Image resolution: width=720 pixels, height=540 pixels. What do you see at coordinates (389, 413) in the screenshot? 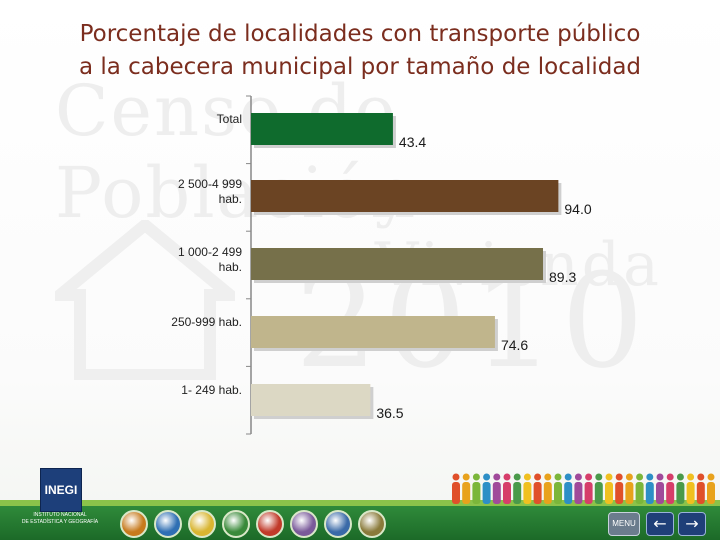
I see `data-label: 36.5` at bounding box center [389, 413].